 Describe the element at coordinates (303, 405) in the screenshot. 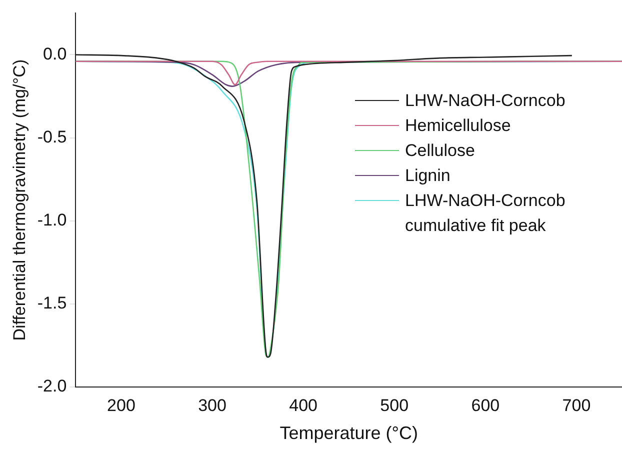

I see `x-tick-label: 400` at that location.